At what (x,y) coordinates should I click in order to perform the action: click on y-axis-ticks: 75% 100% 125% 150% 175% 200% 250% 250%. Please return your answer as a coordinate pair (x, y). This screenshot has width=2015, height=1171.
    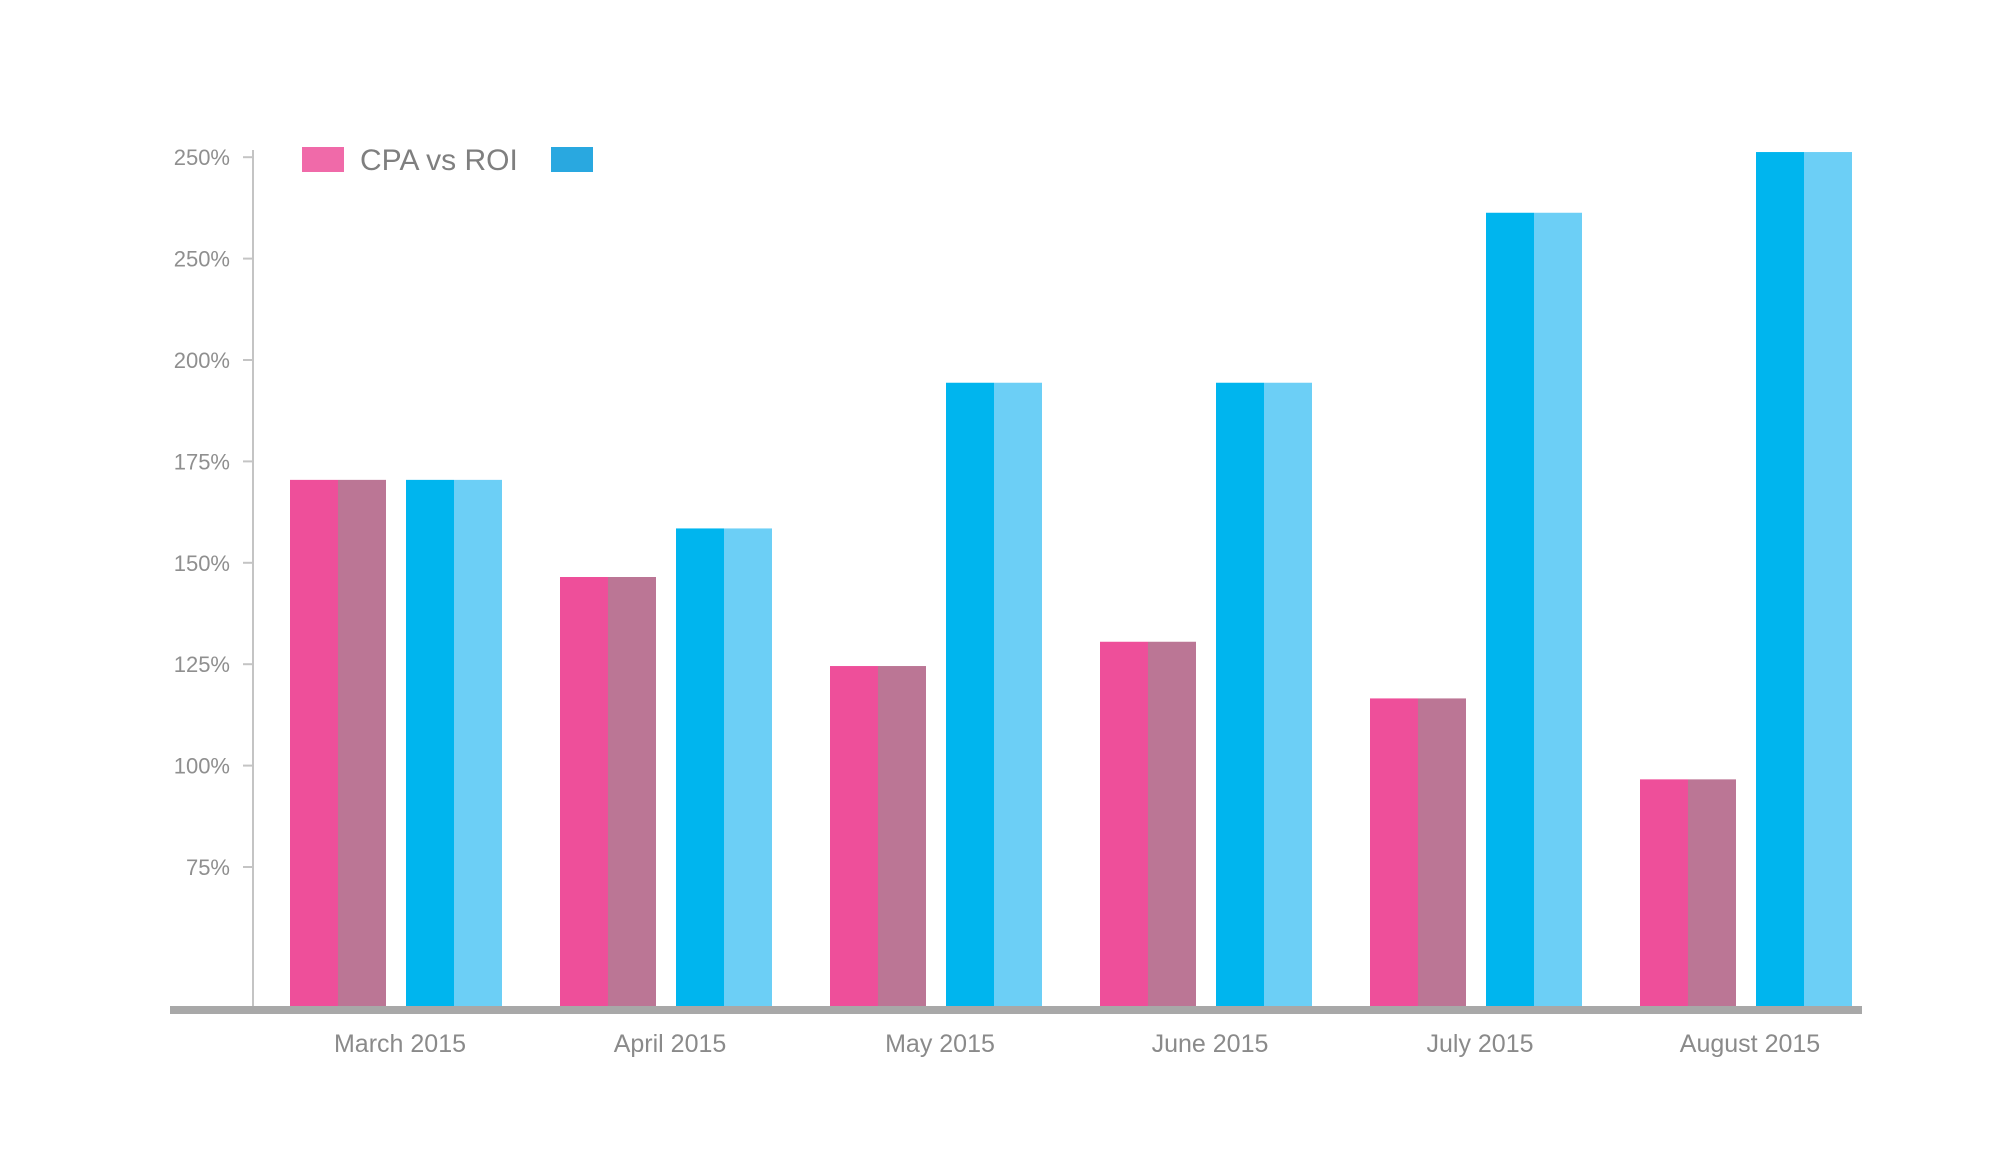
    Looking at the image, I should click on (214, 512).